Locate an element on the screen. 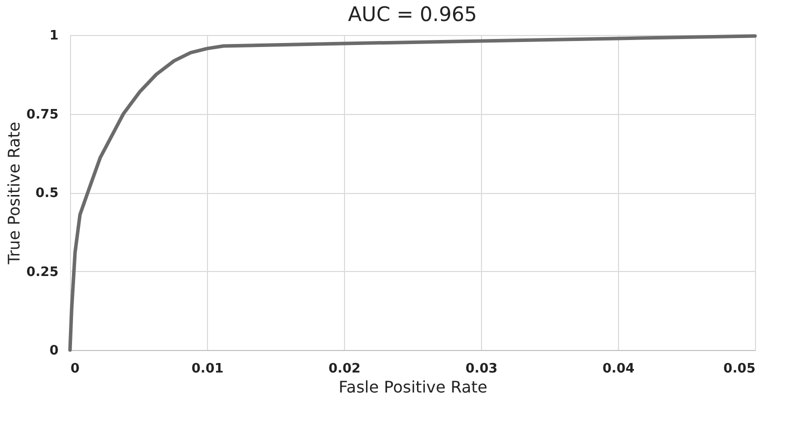 The height and width of the screenshot is (440, 807). y-tick-label: 0.5 is located at coordinates (46, 193).